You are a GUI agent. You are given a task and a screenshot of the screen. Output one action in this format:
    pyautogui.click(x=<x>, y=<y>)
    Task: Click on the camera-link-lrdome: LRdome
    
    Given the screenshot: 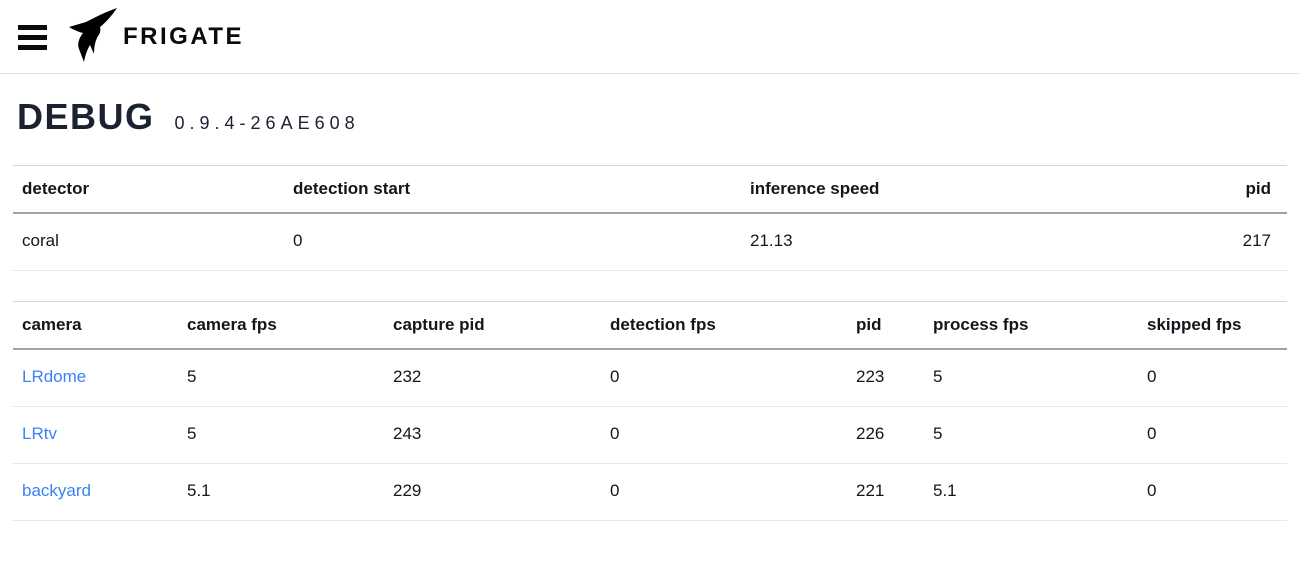 What is the action you would take?
    pyautogui.click(x=54, y=376)
    